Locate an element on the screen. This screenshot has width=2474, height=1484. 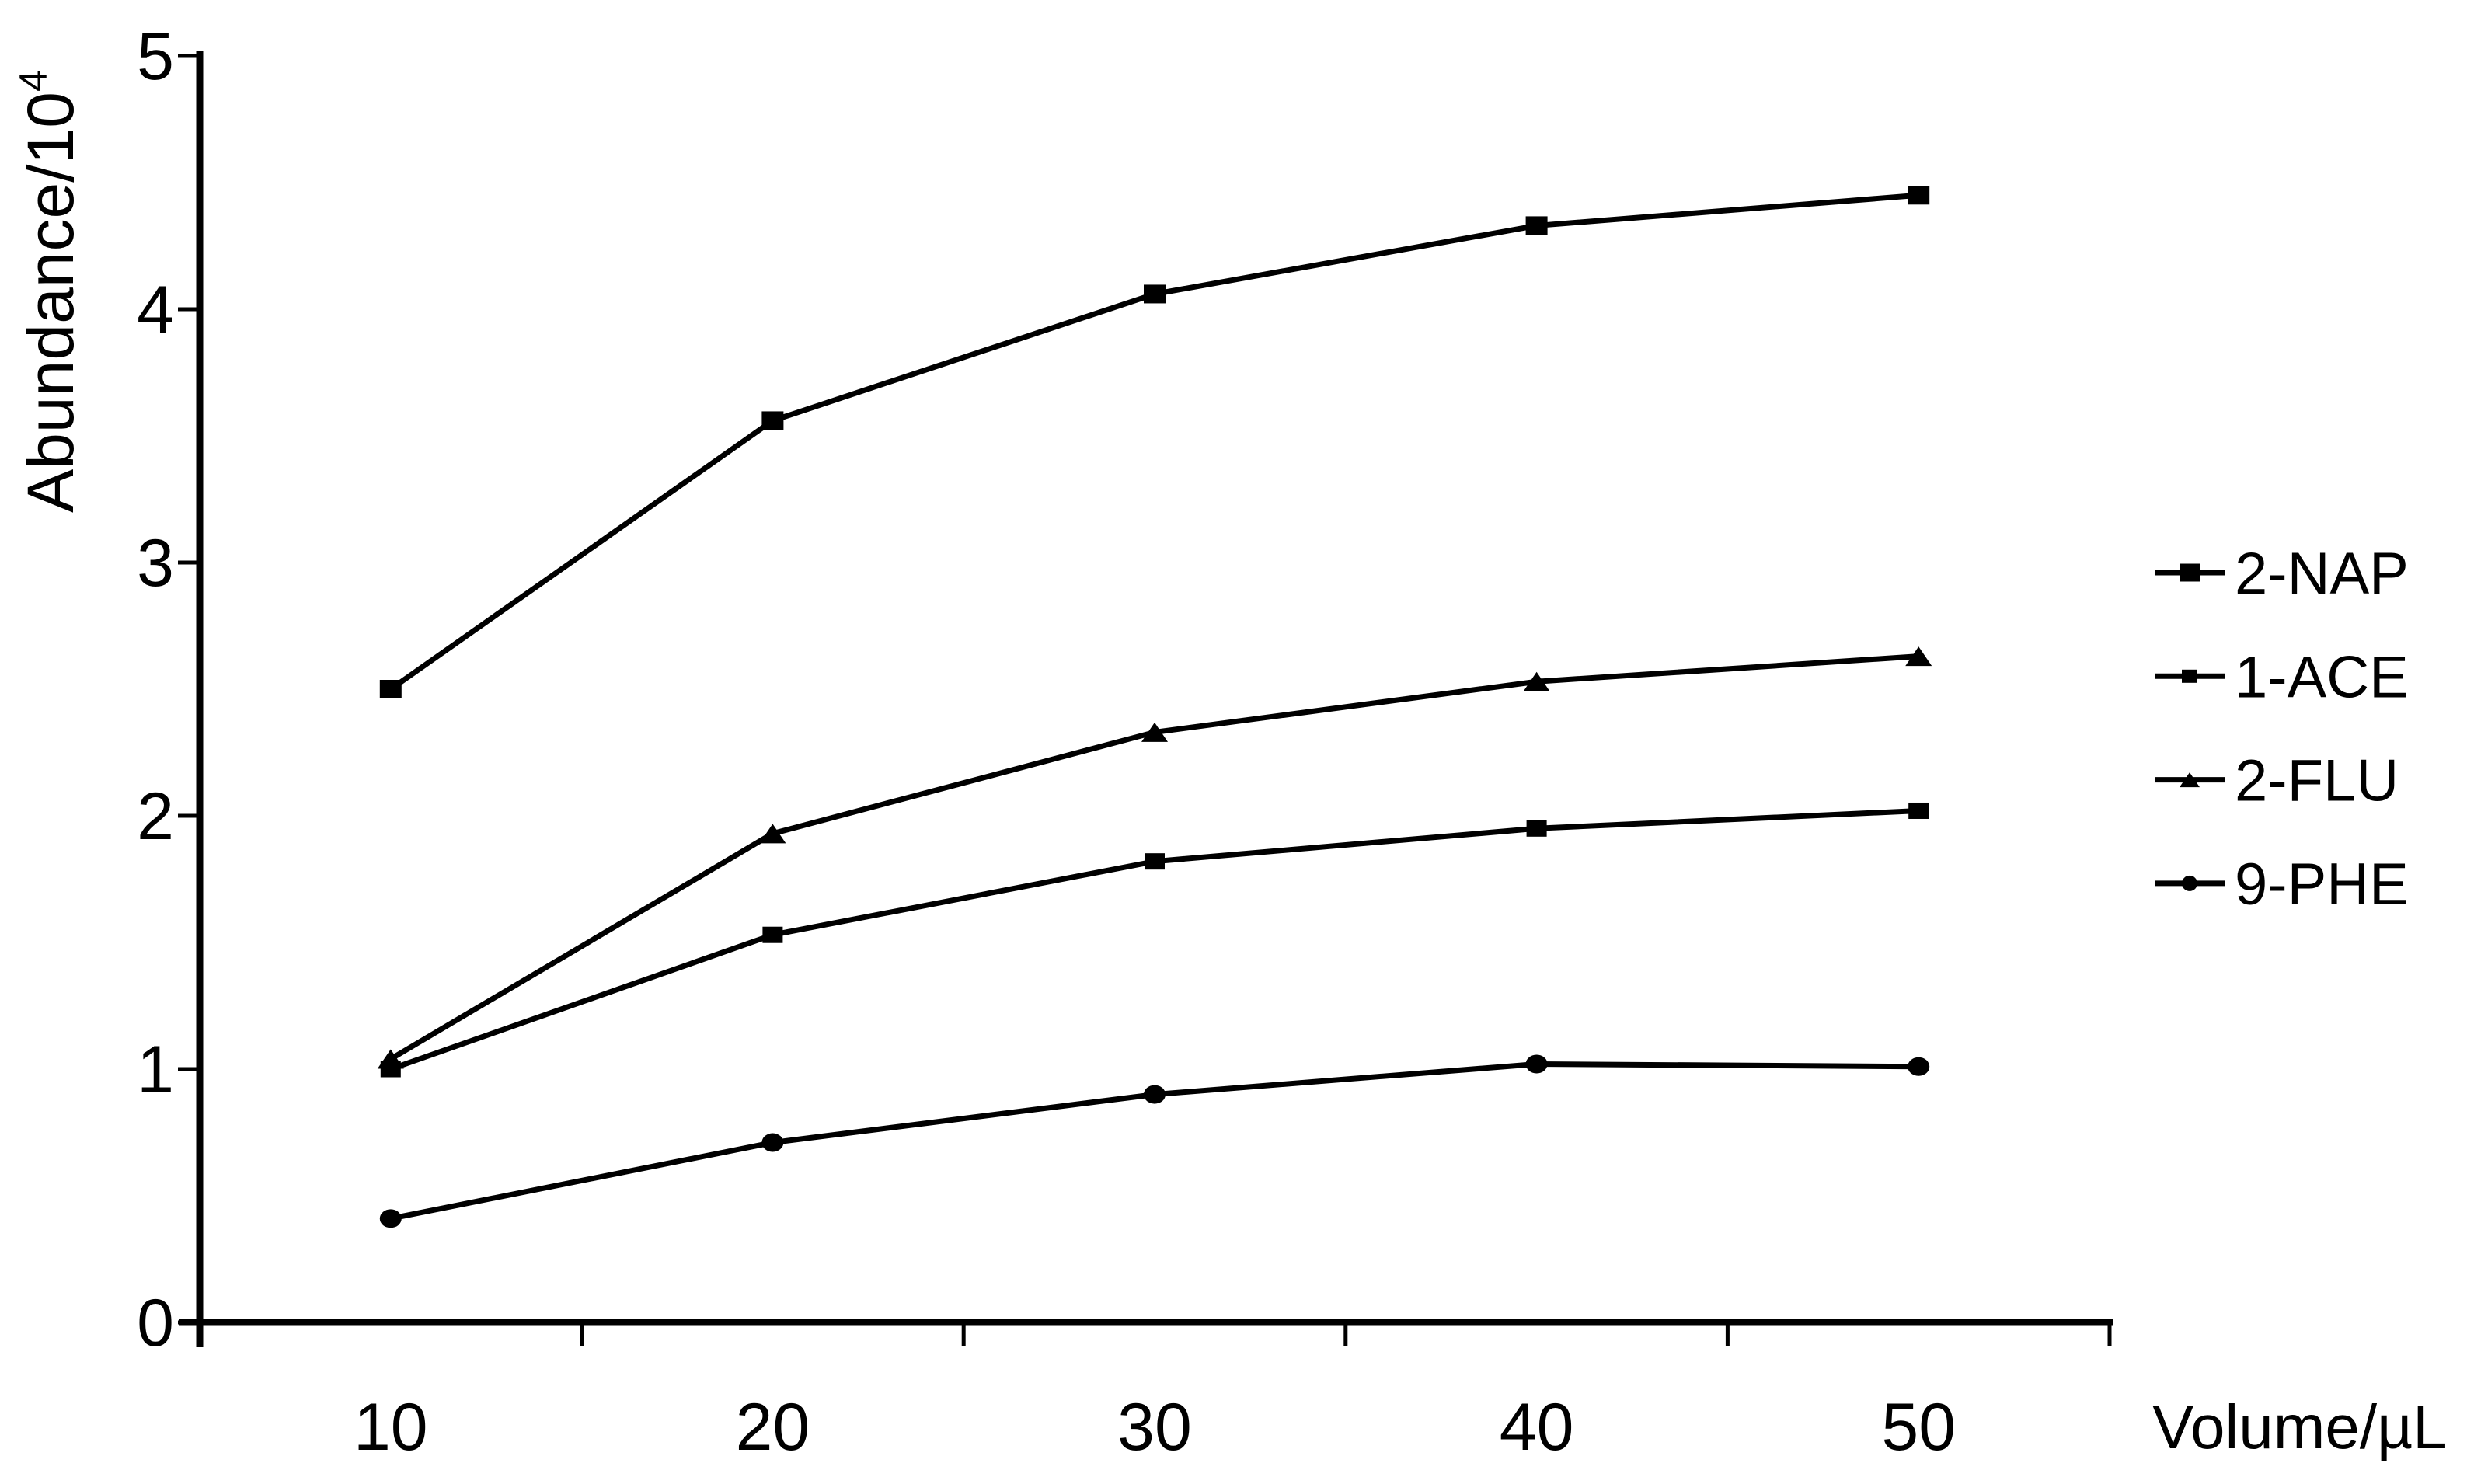
legend-marker-2-NAP is located at coordinates (2190, 572).